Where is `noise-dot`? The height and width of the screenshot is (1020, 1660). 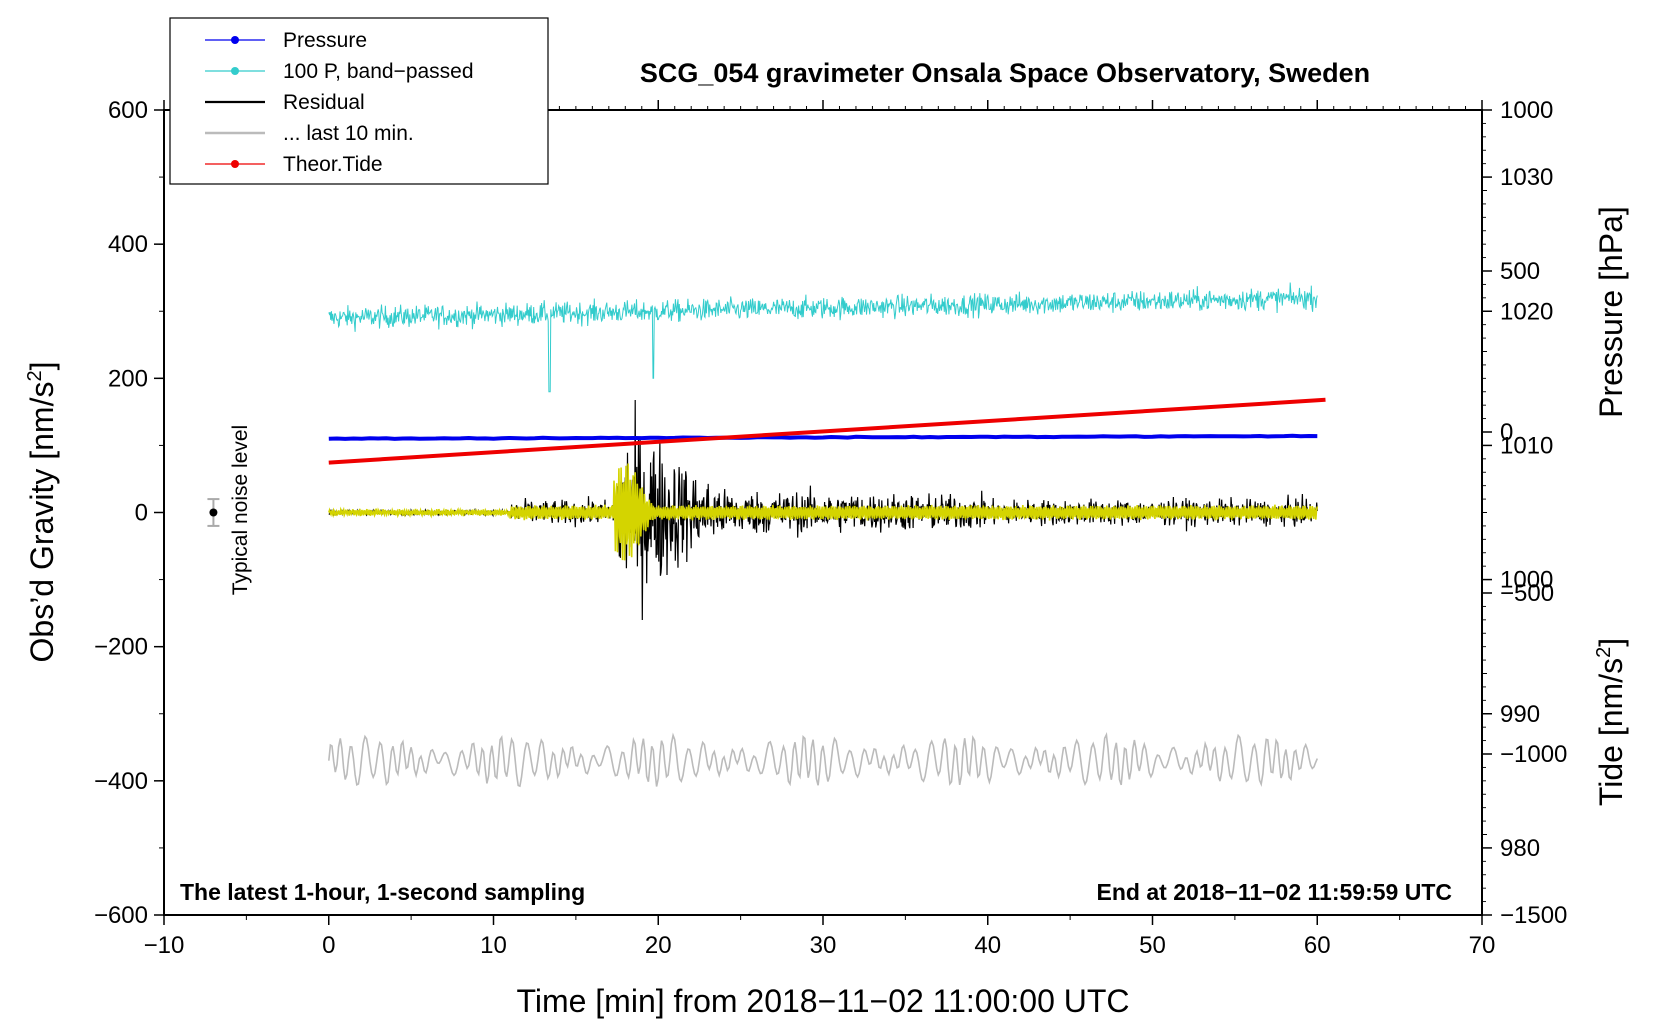
noise-dot is located at coordinates (213, 512).